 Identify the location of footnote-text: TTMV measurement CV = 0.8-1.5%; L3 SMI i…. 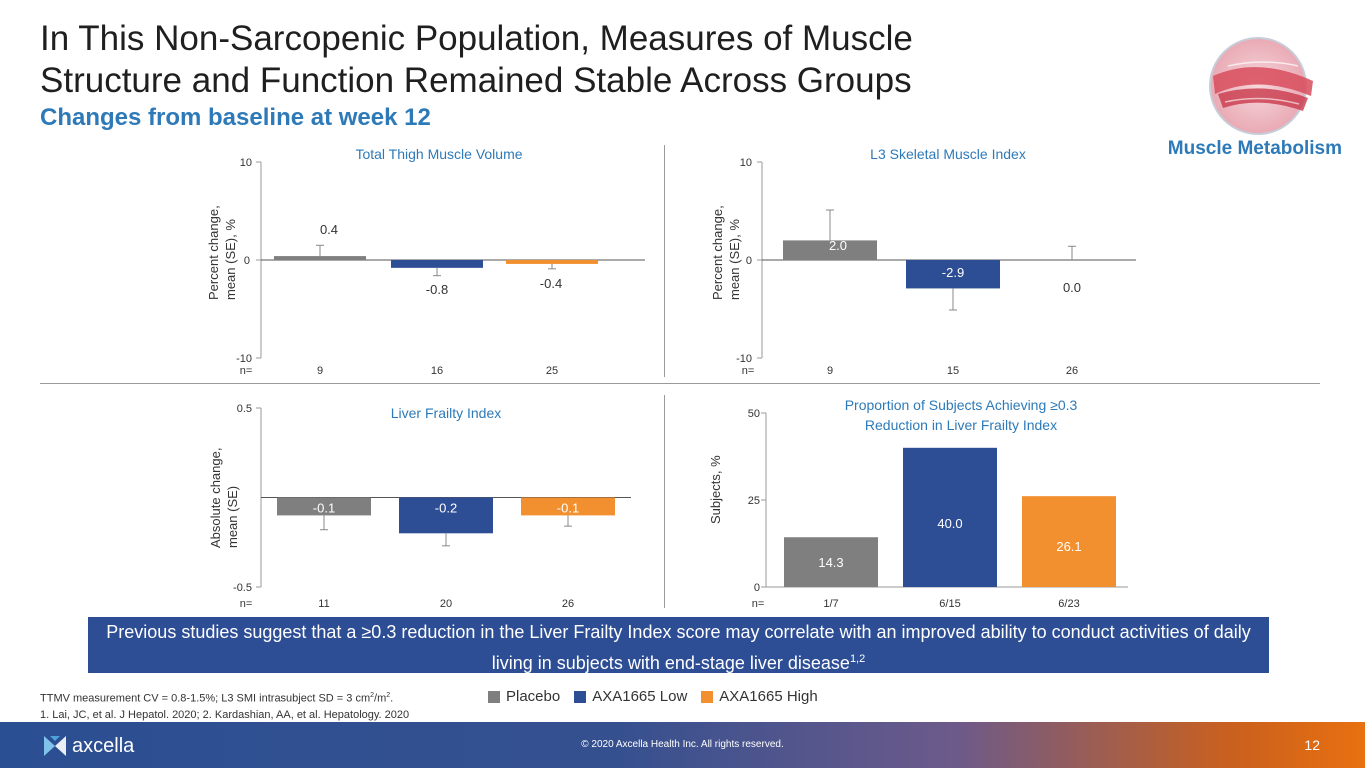
(205, 698).